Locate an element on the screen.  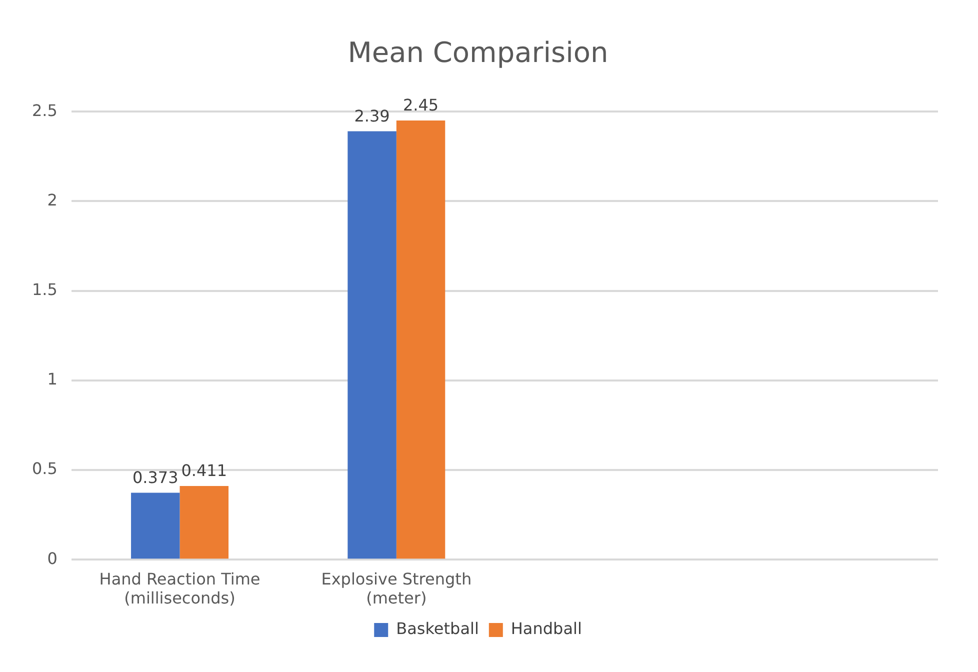
data-label: 0.411 is located at coordinates (204, 470).